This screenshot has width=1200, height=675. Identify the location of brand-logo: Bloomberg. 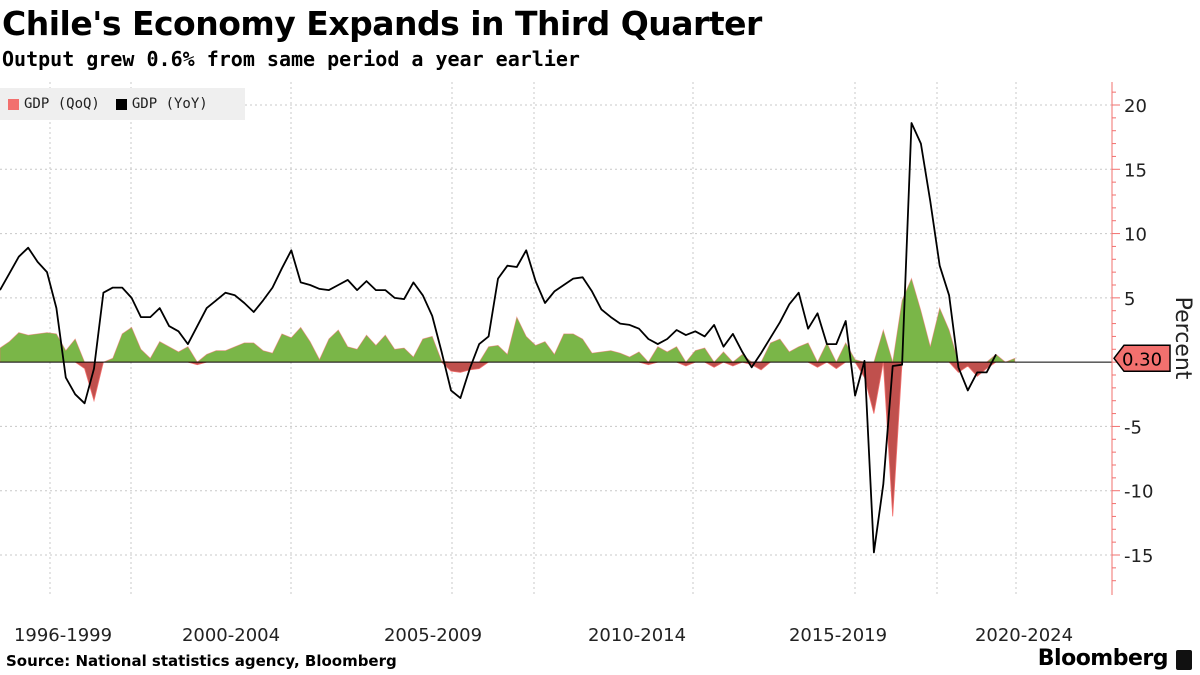
(1103, 658).